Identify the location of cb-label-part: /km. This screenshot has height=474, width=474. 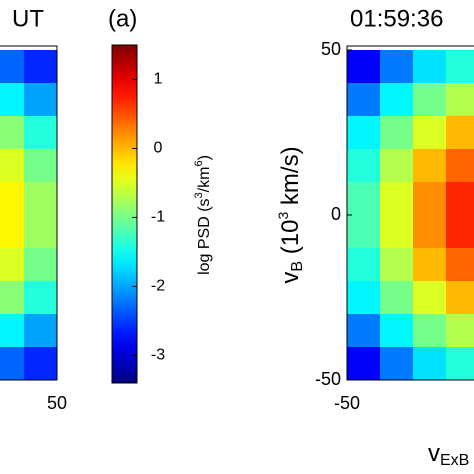
(204, 180).